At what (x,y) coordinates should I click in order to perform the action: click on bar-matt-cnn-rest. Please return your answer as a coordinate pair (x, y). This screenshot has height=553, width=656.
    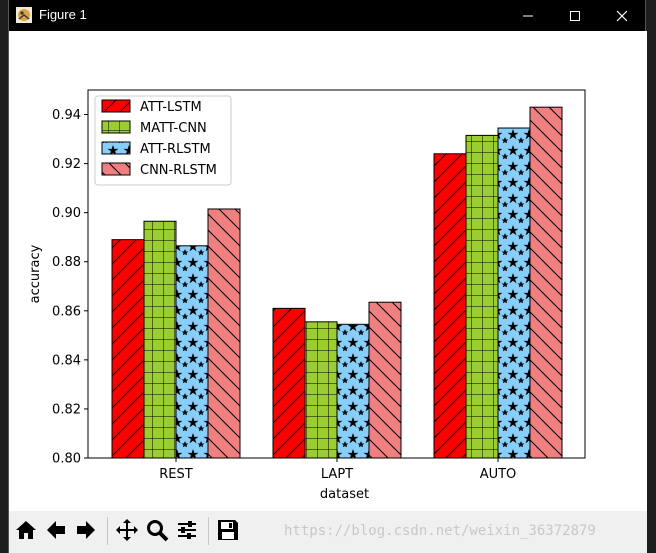
    Looking at the image, I should click on (160, 339).